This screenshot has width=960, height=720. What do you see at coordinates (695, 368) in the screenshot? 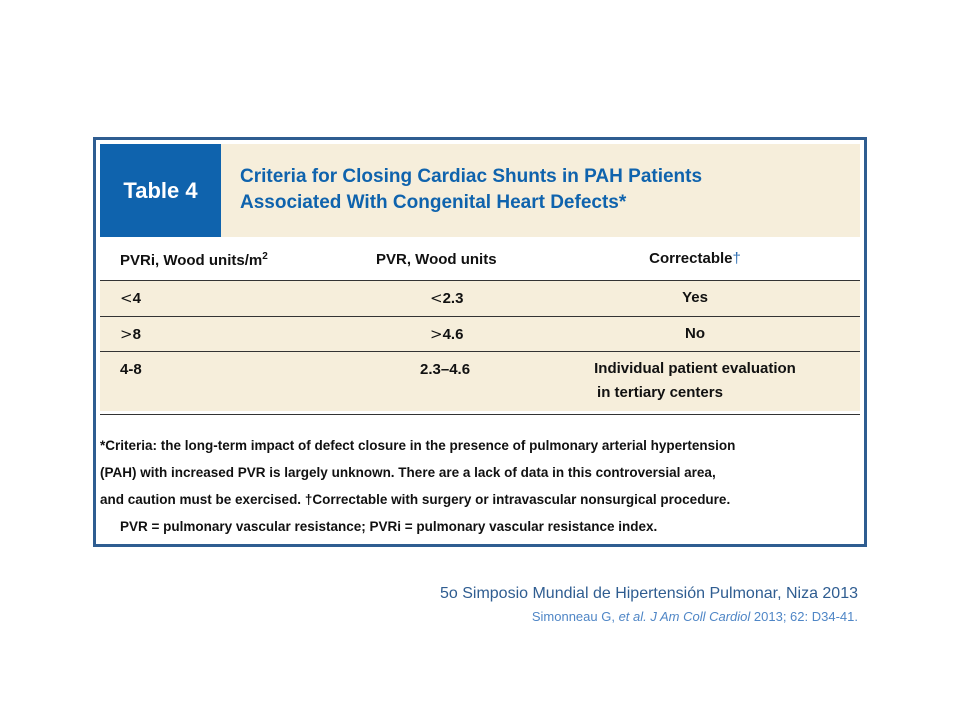
I see `cell-correctable-line1: Individual patient evaluation` at bounding box center [695, 368].